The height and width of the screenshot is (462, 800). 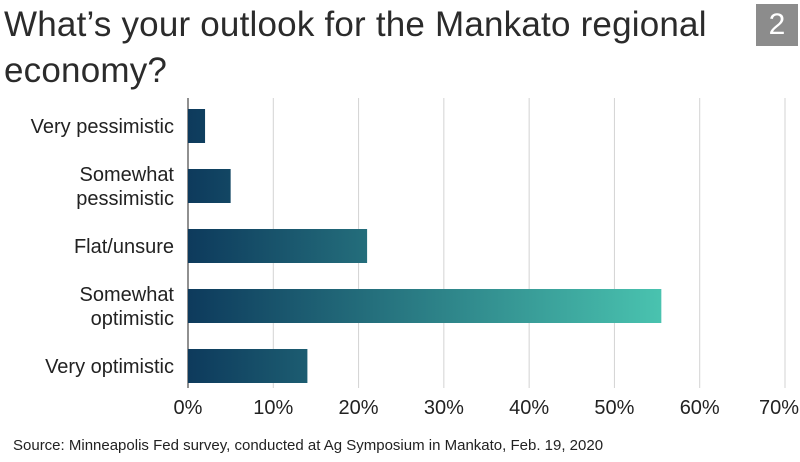 What do you see at coordinates (132, 319) in the screenshot?
I see `category-label-line: optimistic` at bounding box center [132, 319].